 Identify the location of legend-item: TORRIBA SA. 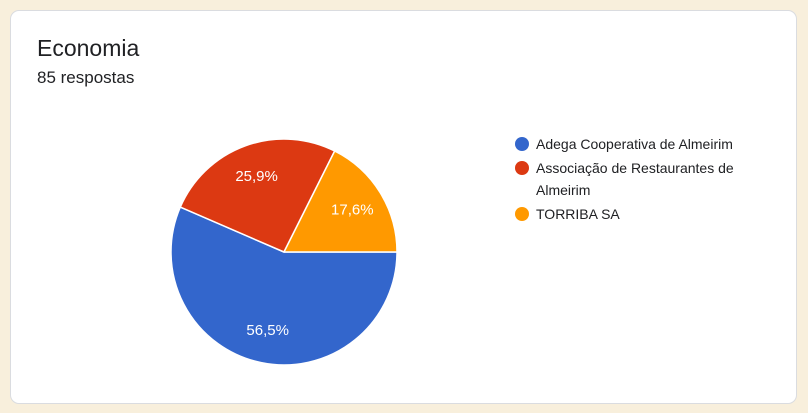
(637, 214).